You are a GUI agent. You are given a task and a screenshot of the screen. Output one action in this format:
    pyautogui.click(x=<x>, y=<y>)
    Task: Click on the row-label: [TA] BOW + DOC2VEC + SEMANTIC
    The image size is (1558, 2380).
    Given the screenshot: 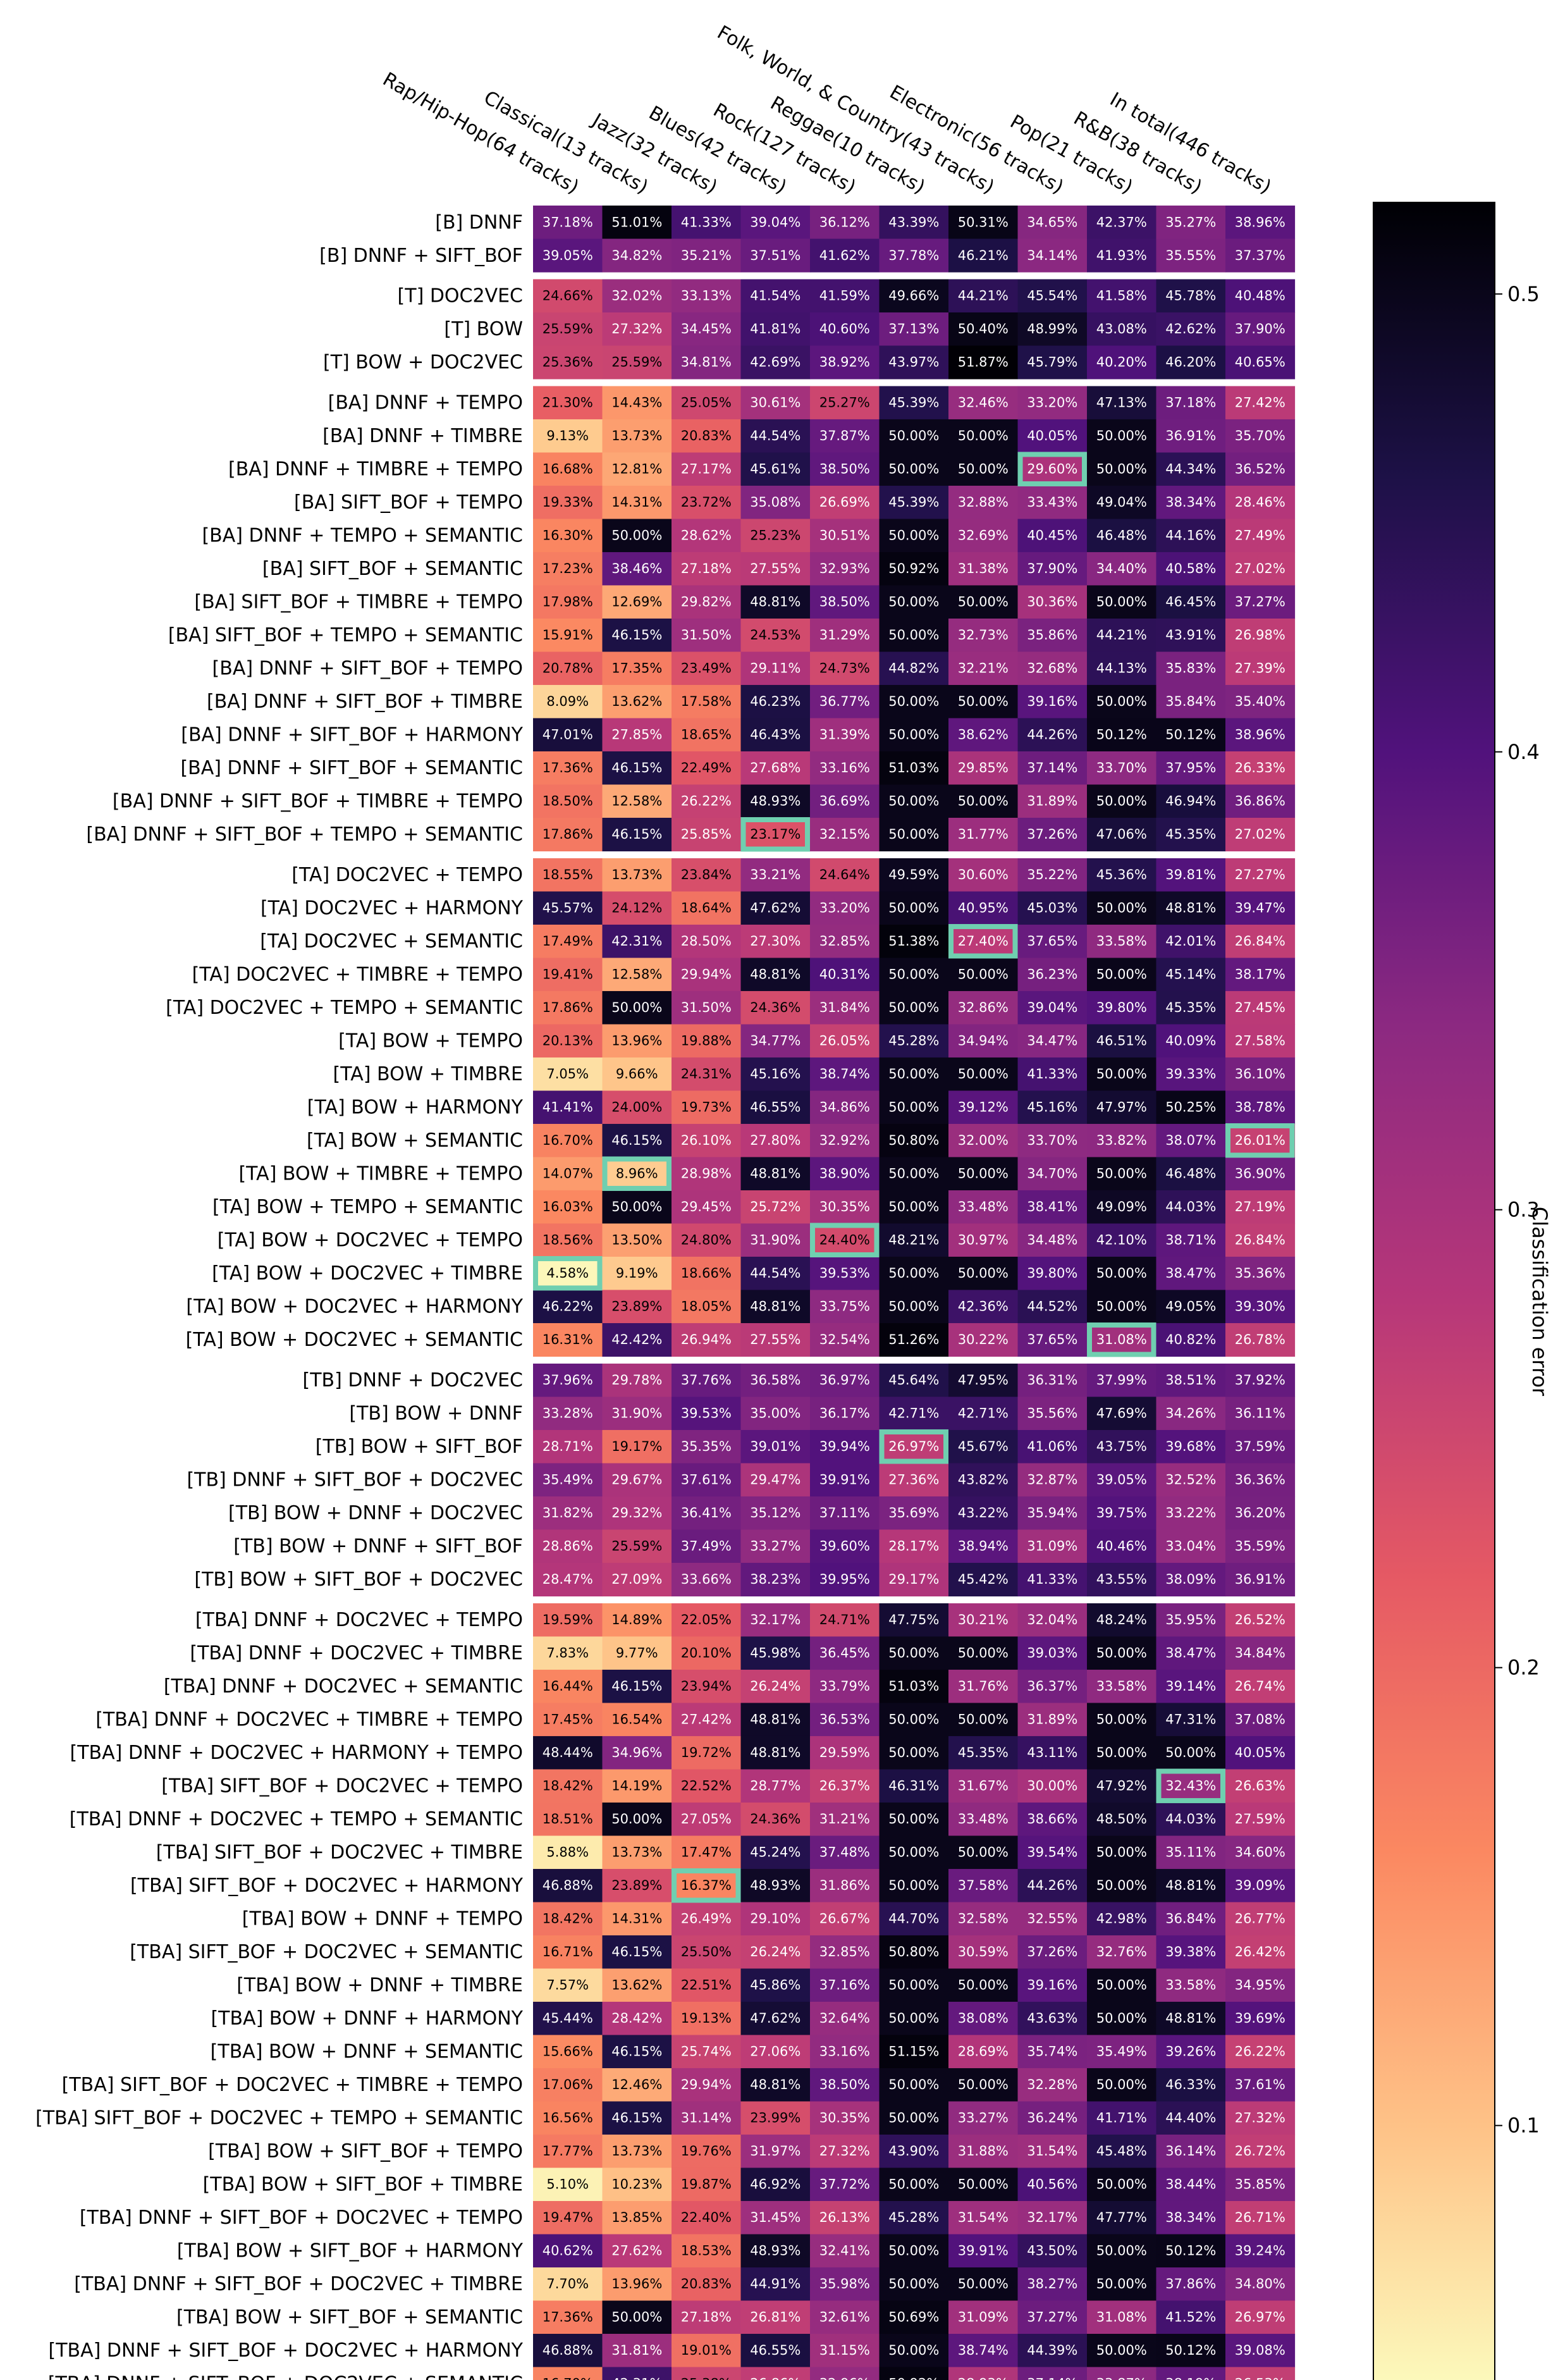 What is the action you would take?
    pyautogui.click(x=354, y=1340)
    